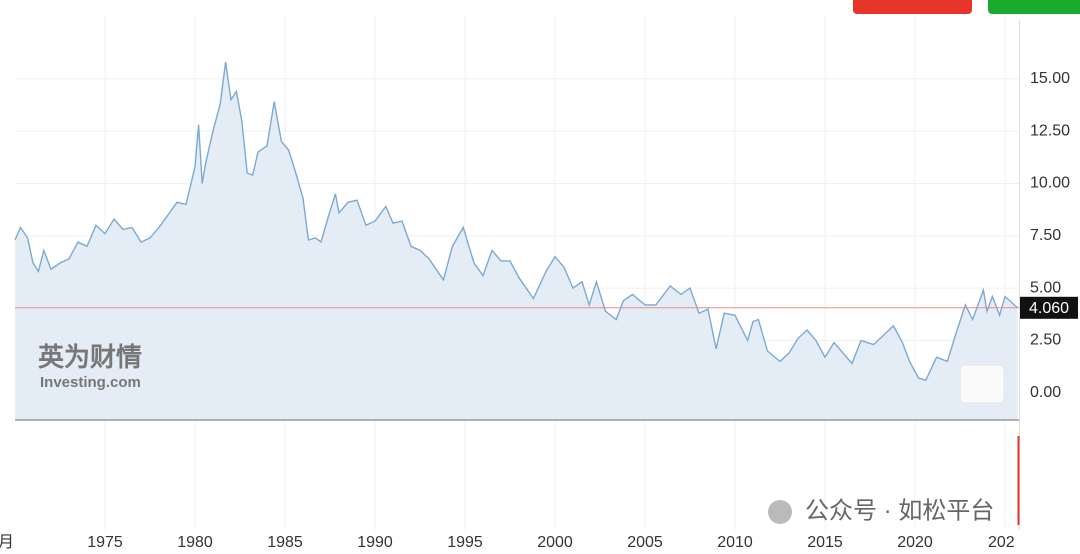 Image resolution: width=1080 pixels, height=554 pixels. I want to click on x-tick-label: 2000, so click(555, 542).